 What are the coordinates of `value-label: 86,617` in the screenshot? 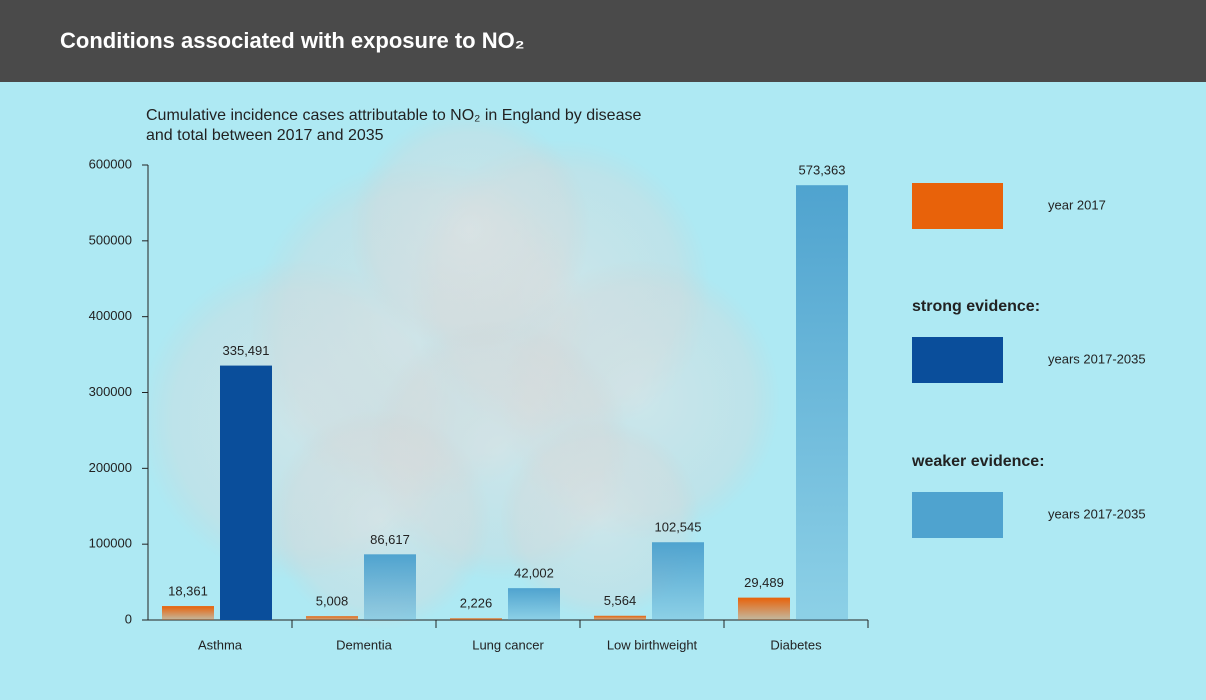 It's located at (390, 539).